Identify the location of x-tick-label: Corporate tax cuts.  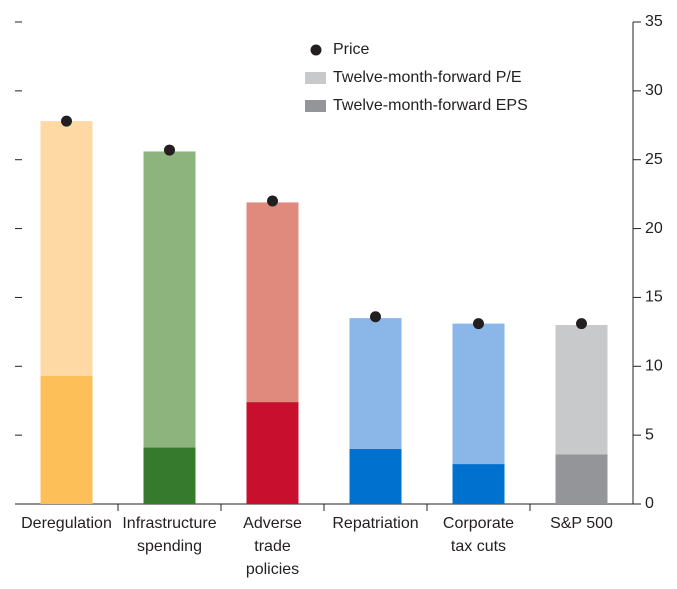
(478, 535).